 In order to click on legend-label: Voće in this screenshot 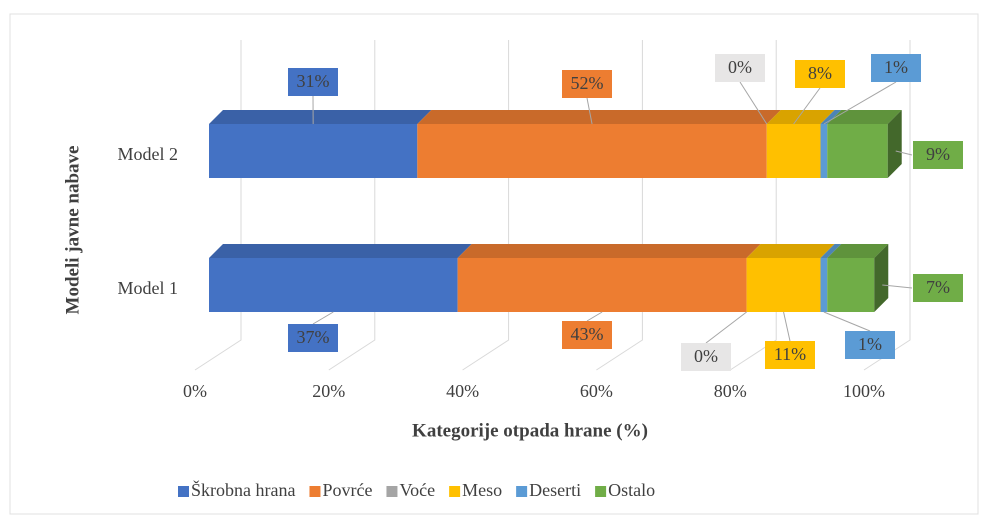, I will do `click(417, 490)`.